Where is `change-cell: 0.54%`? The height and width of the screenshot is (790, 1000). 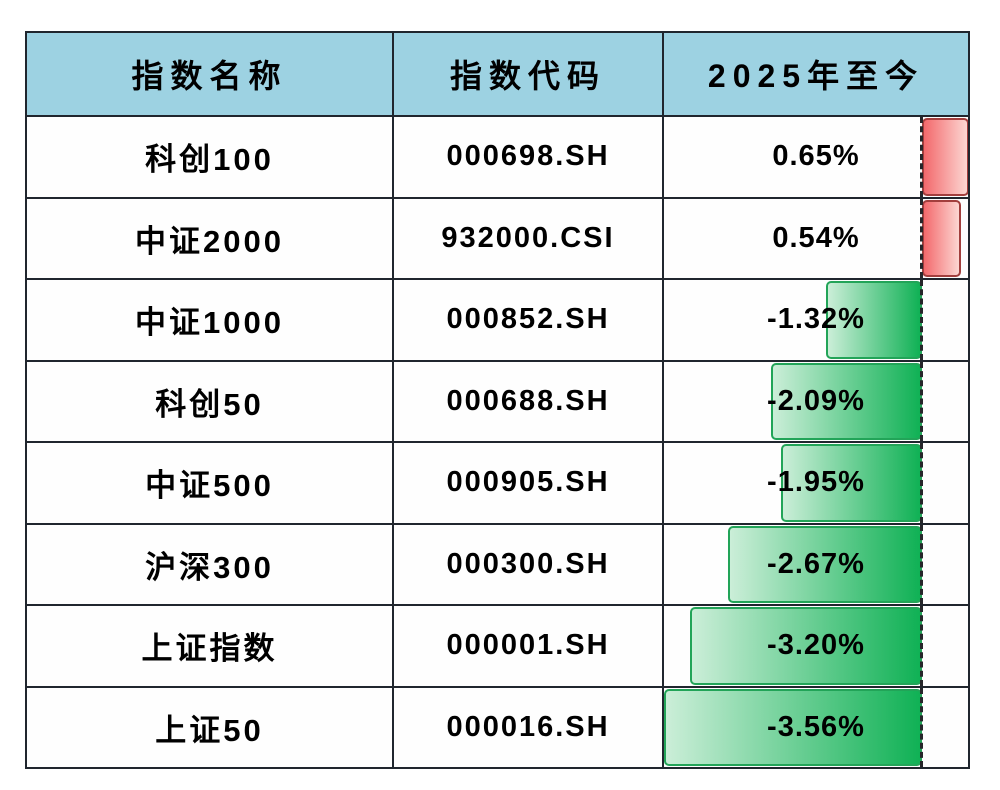 change-cell: 0.54% is located at coordinates (816, 238).